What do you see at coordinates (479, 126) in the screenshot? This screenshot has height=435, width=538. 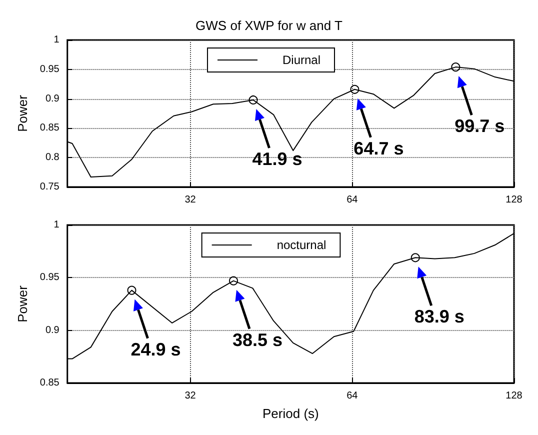 I see `annotation: 99.7 s` at bounding box center [479, 126].